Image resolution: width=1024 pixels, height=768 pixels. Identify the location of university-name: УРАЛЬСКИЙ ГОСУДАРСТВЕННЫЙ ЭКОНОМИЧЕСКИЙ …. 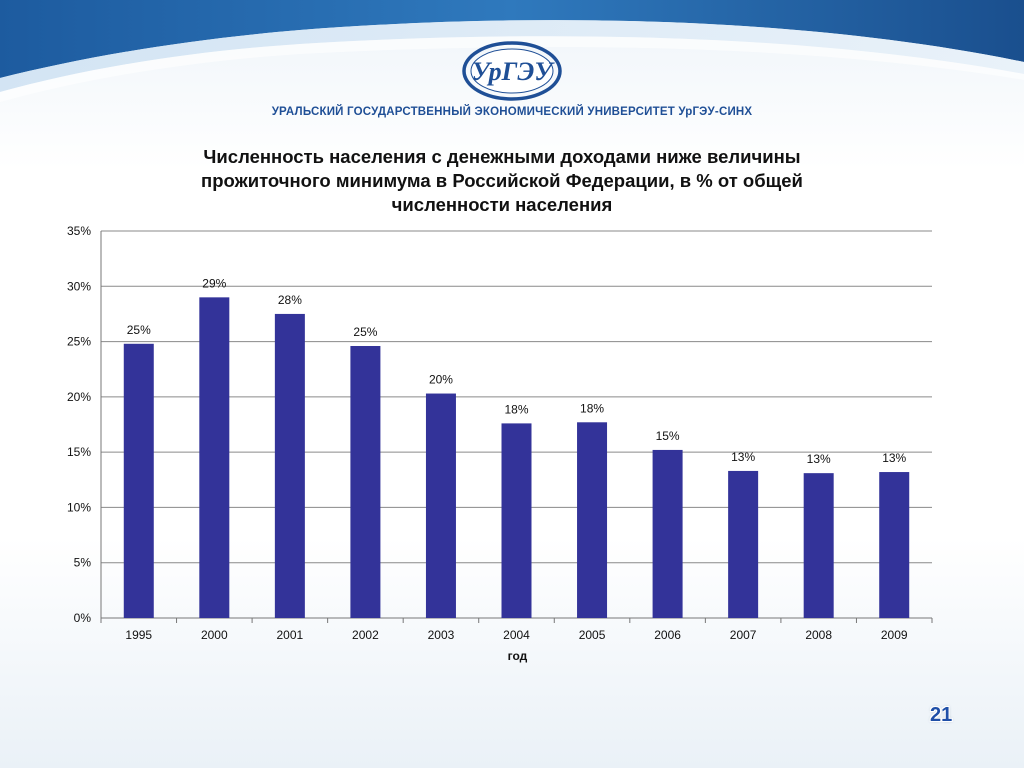
(512, 112).